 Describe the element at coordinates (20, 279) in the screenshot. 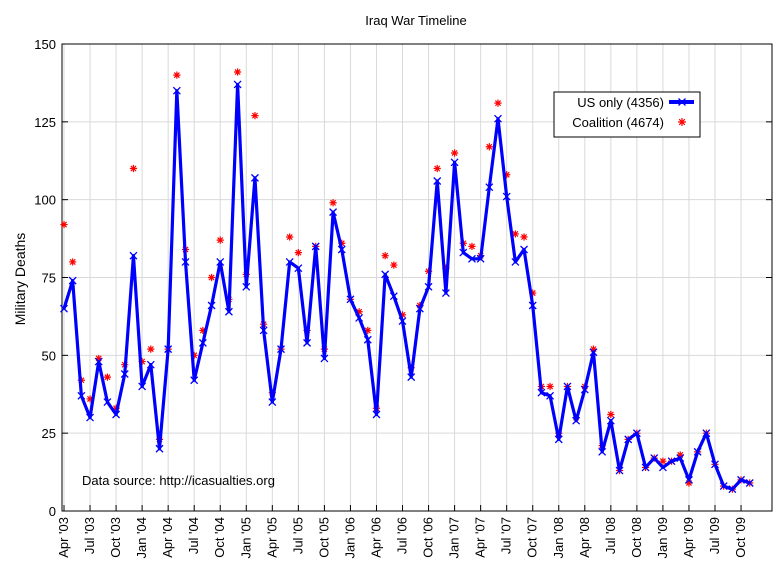

I see `y-axis-title: Military Deaths` at that location.